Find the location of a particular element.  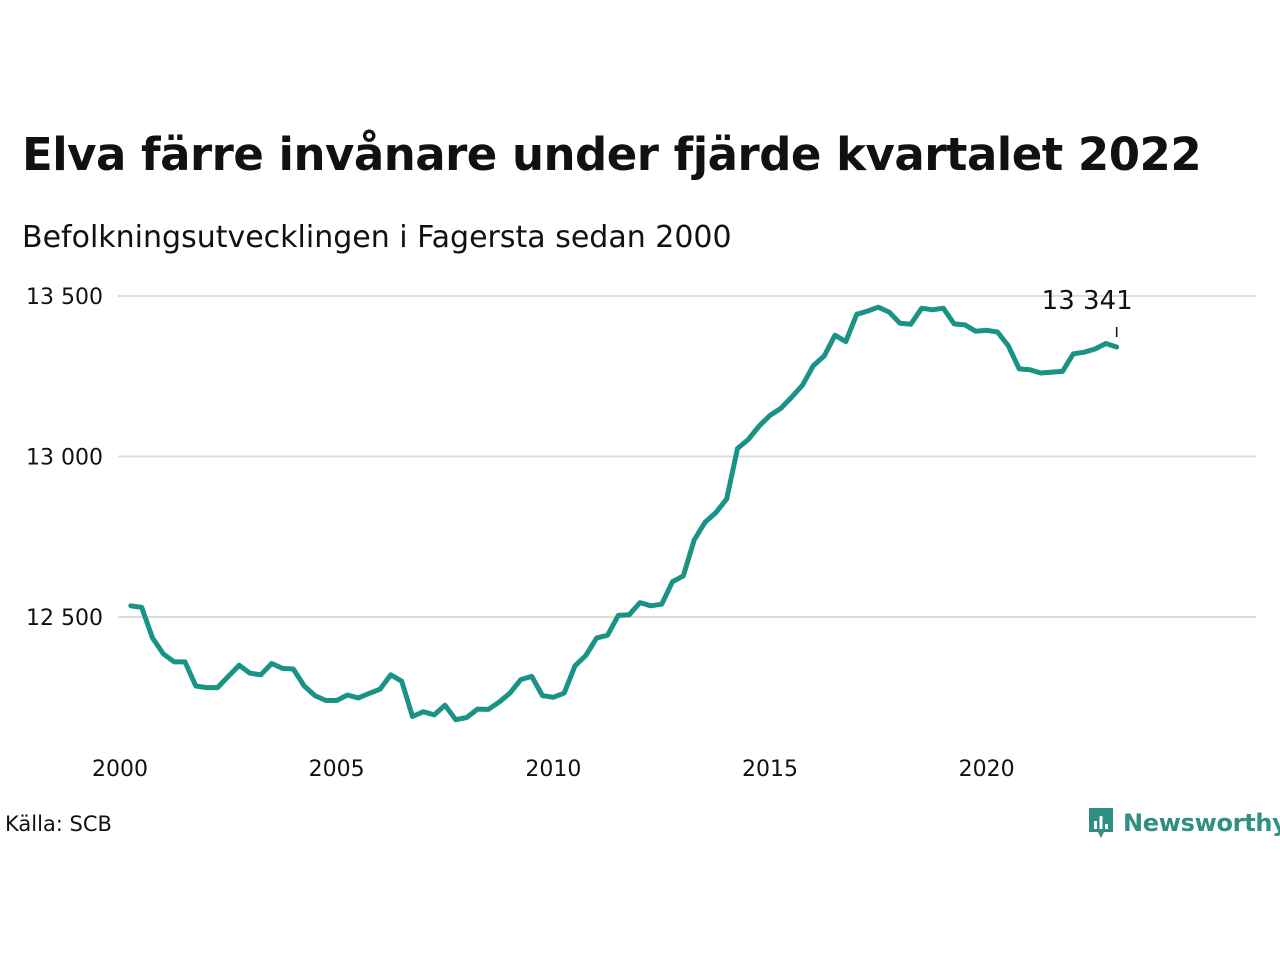

y-tick-label: 13 500 is located at coordinates (64, 297).